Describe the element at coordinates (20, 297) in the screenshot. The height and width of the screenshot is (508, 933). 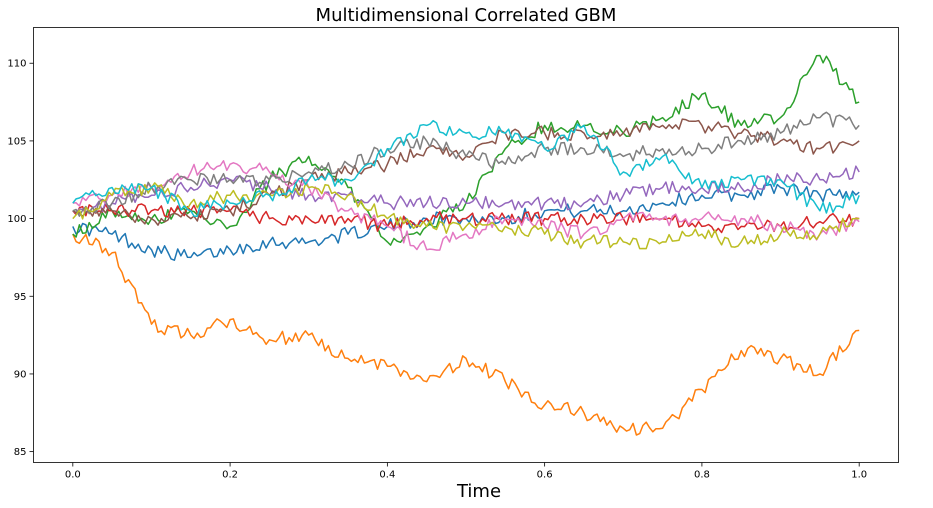
I see `y-tick-label: 95` at that location.